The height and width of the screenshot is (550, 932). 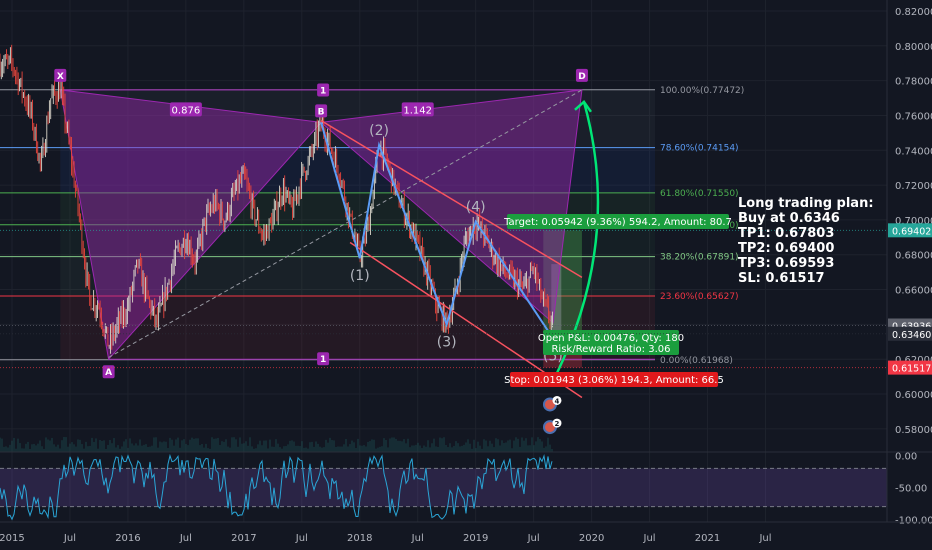 What do you see at coordinates (699, 297) in the screenshot?
I see `fib-level-label: 23.60%(0.65627)` at bounding box center [699, 297].